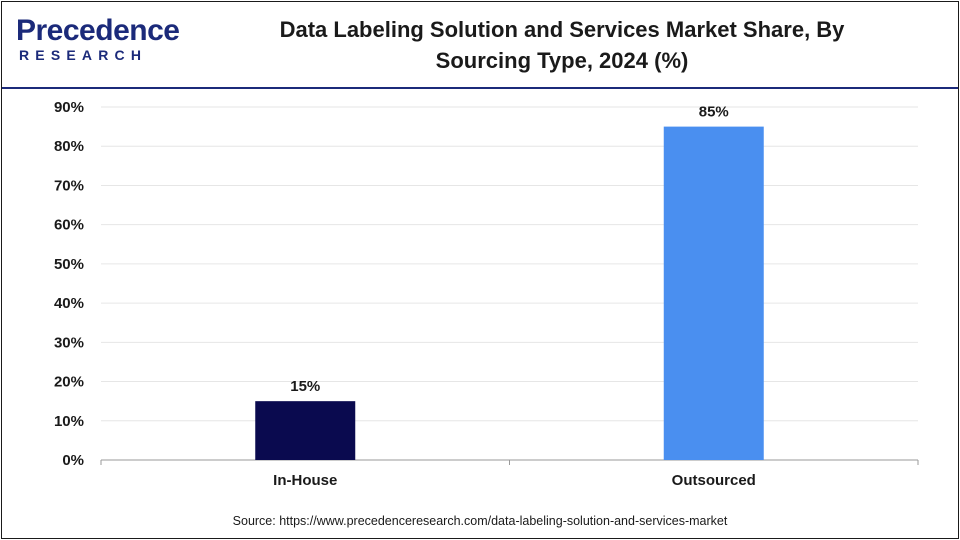 Image resolution: width=960 pixels, height=540 pixels. I want to click on x-tick-label: Outsourced, so click(714, 480).